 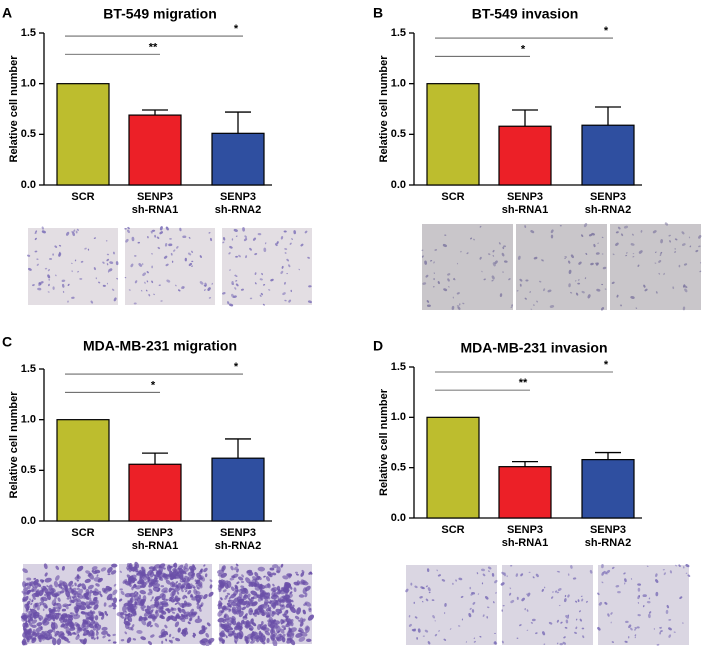 I want to click on micrograph-image, so click(x=467, y=267).